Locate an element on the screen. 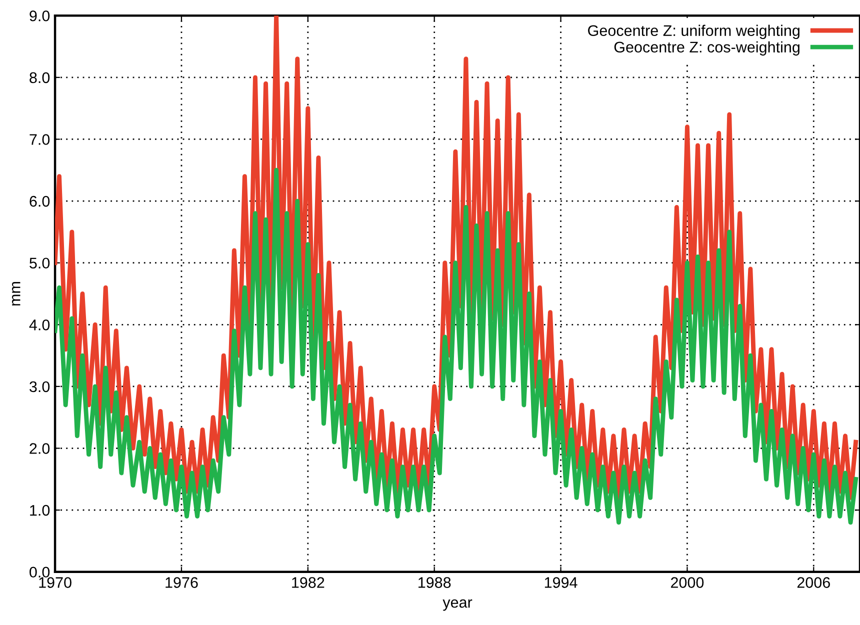  y-tick-label: 3.0 is located at coordinates (40, 386).